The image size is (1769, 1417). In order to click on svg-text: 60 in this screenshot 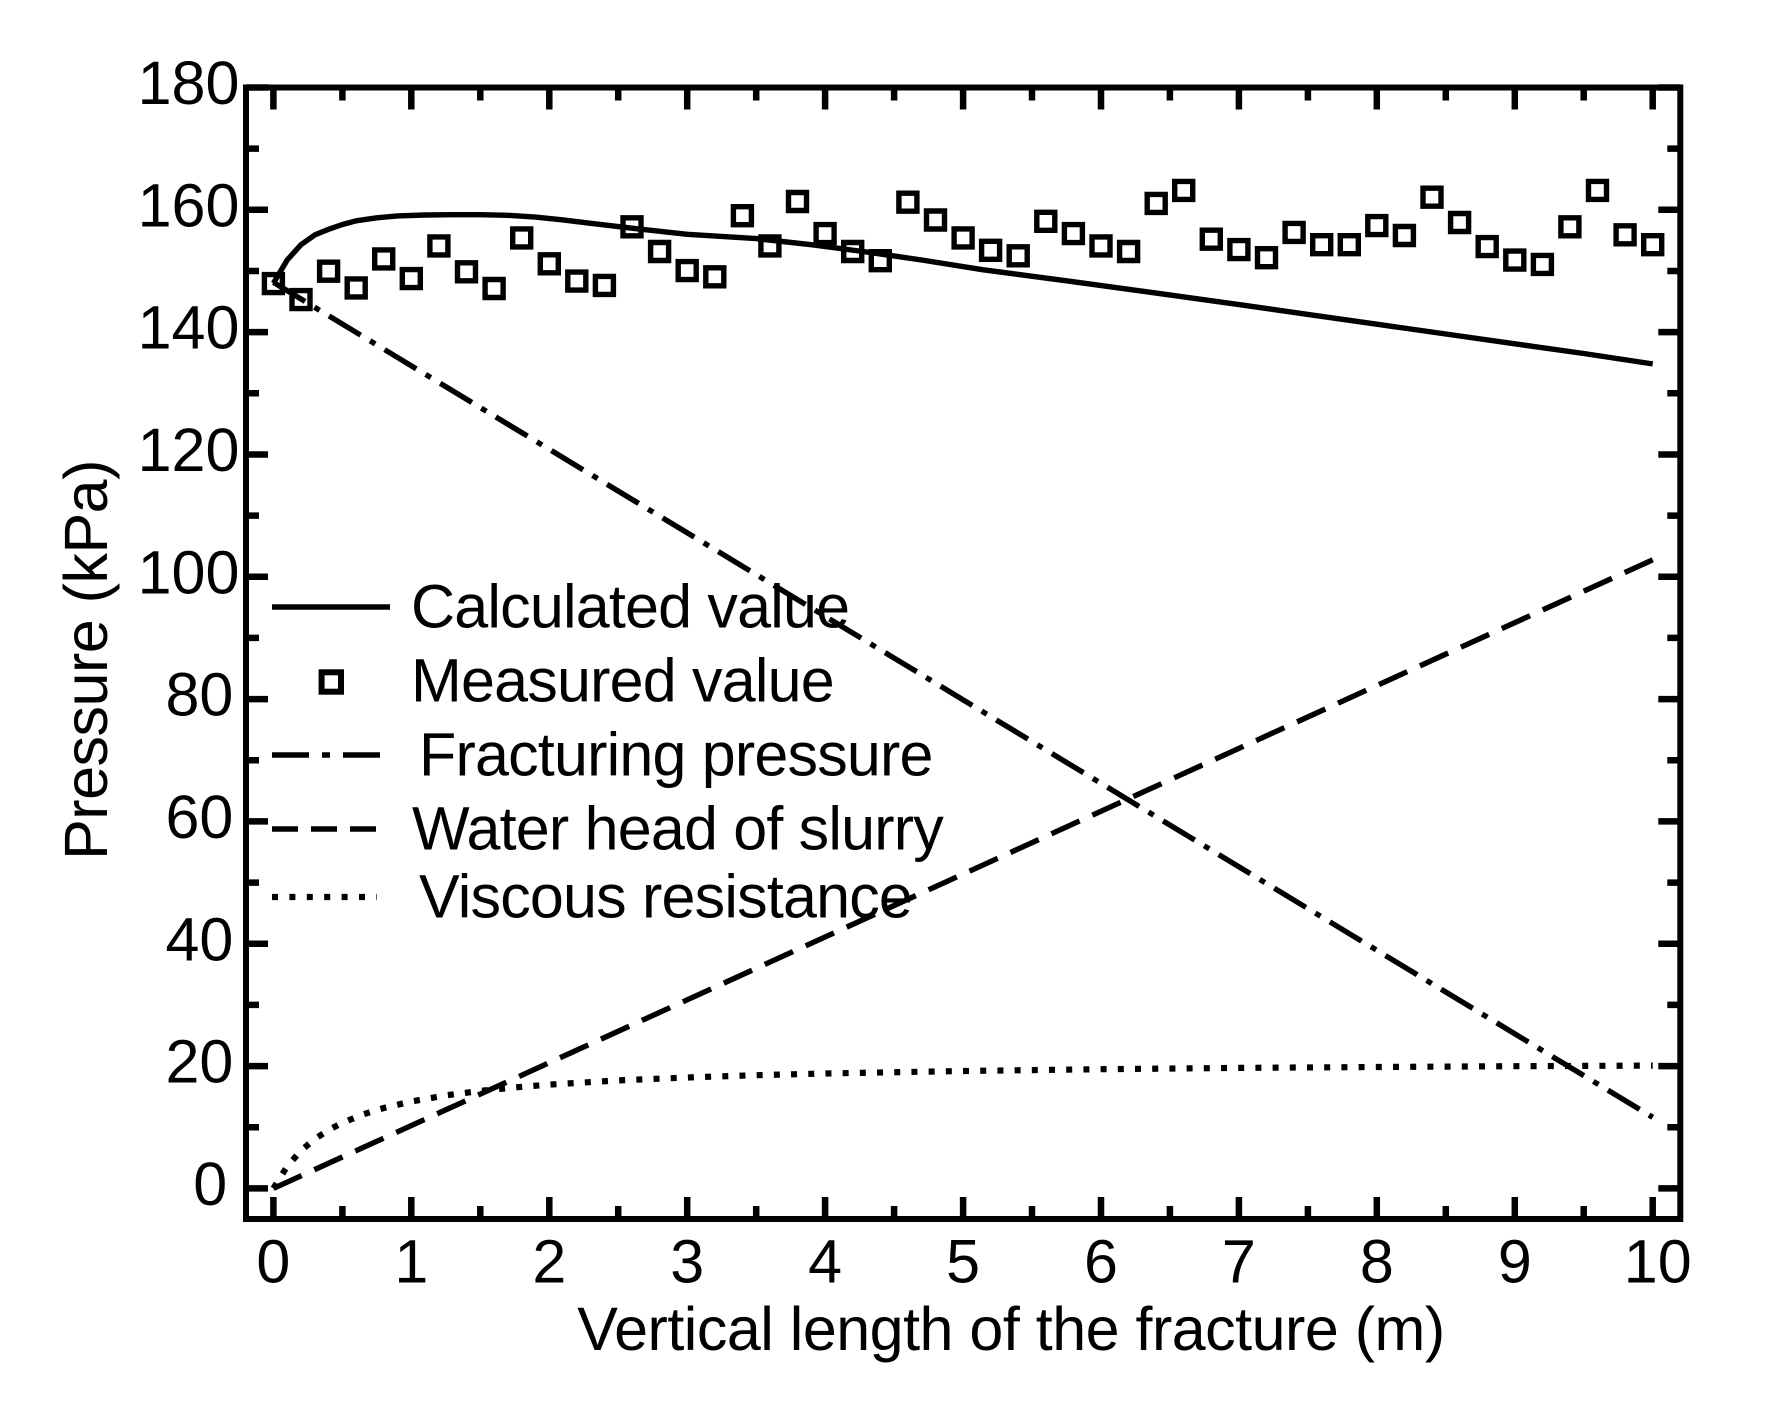, I will do `click(199, 817)`.